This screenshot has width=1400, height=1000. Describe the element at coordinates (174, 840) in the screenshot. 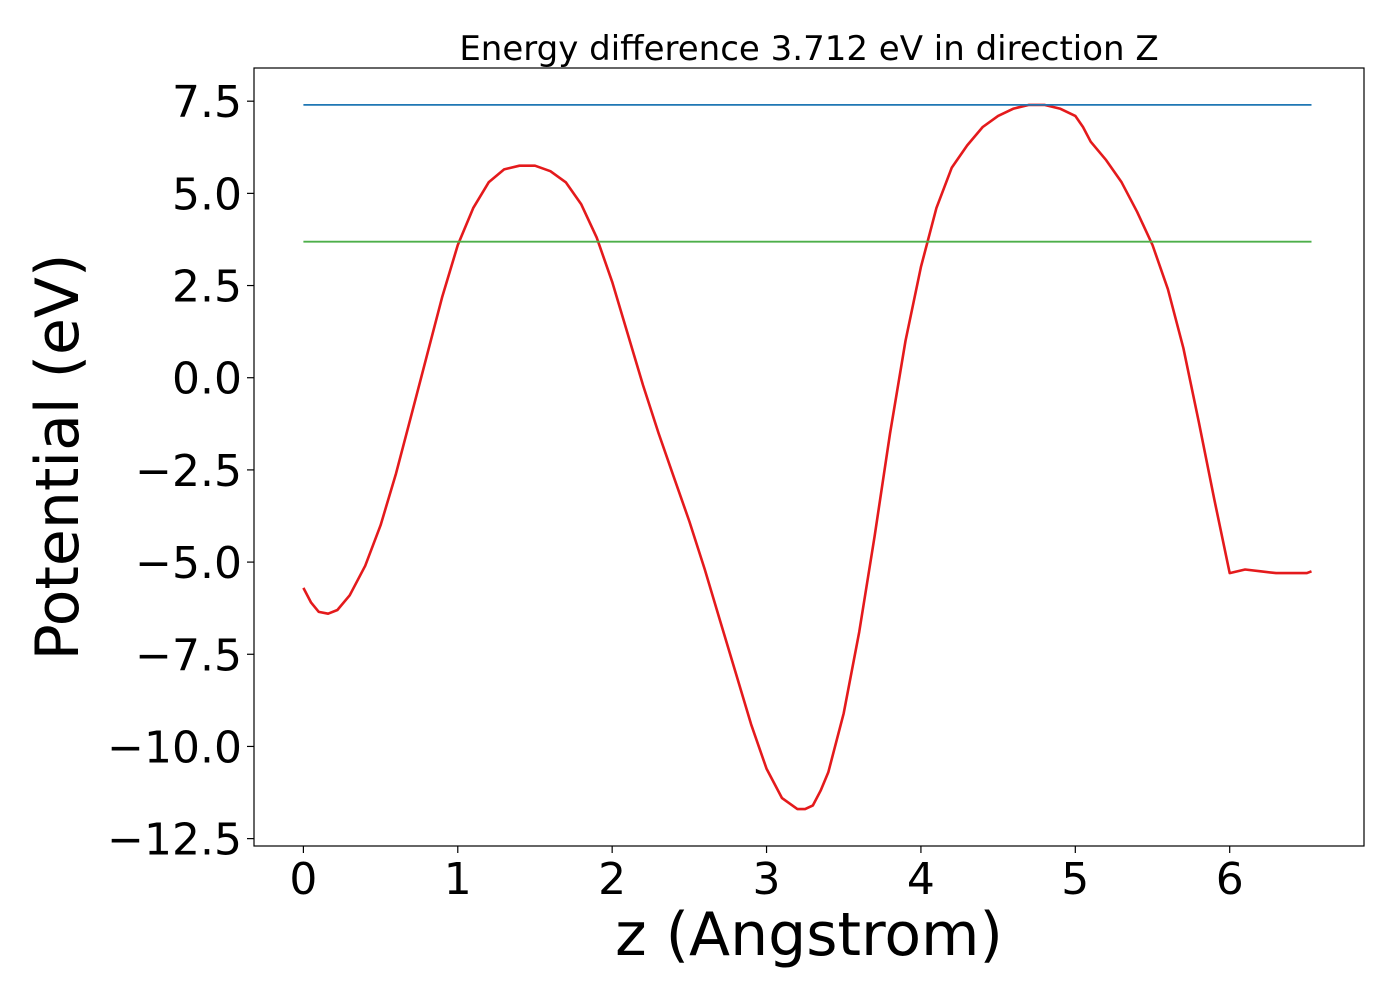

I see `y-tick-label: −12.5` at that location.